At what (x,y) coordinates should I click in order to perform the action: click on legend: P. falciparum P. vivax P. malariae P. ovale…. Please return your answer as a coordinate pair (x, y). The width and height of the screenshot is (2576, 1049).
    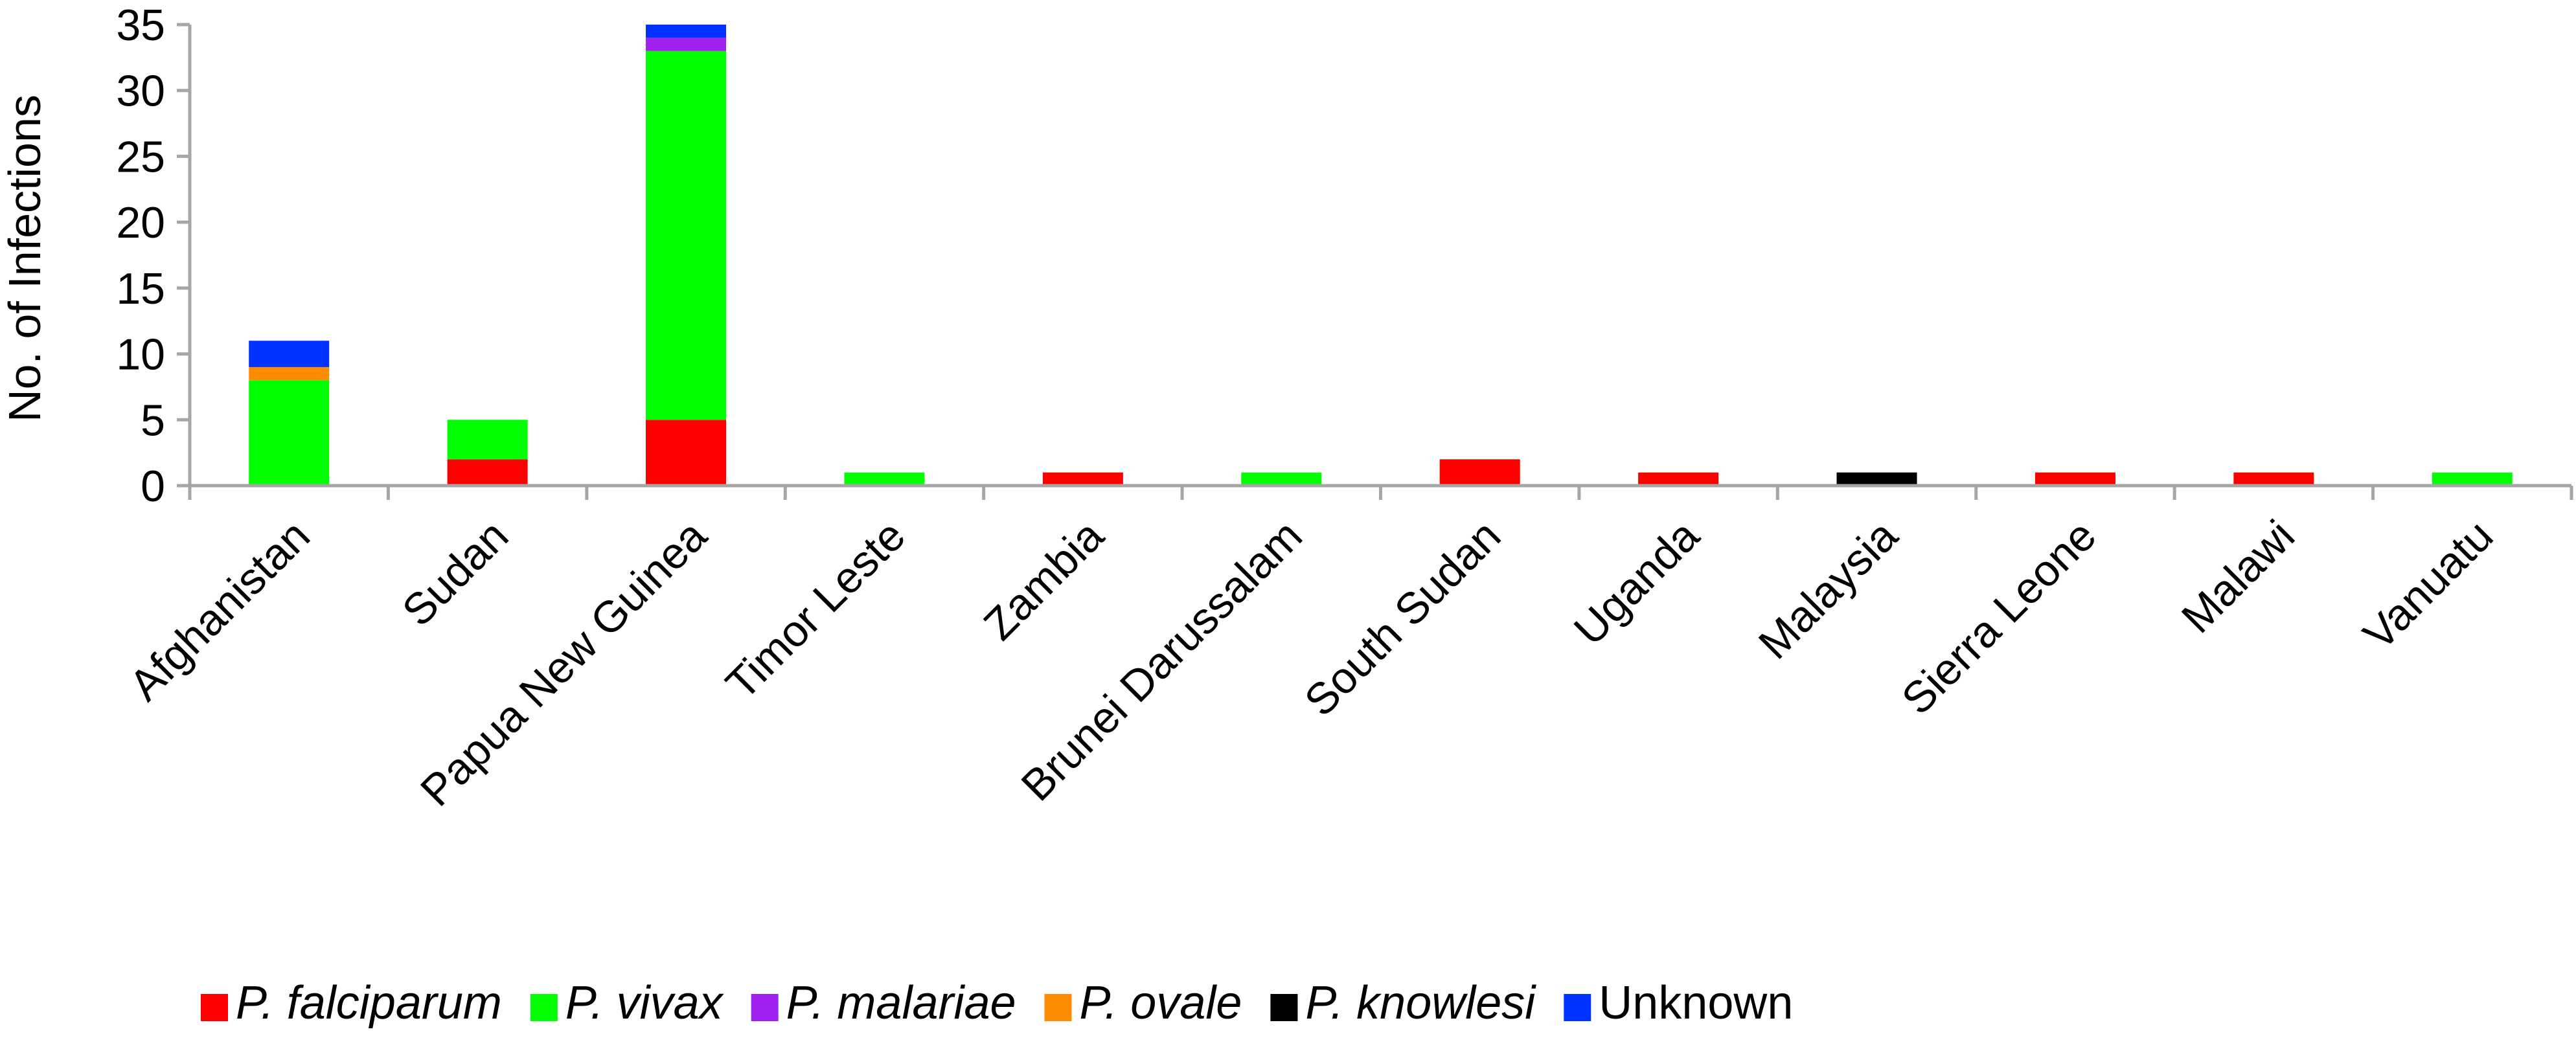
    Looking at the image, I should click on (997, 1003).